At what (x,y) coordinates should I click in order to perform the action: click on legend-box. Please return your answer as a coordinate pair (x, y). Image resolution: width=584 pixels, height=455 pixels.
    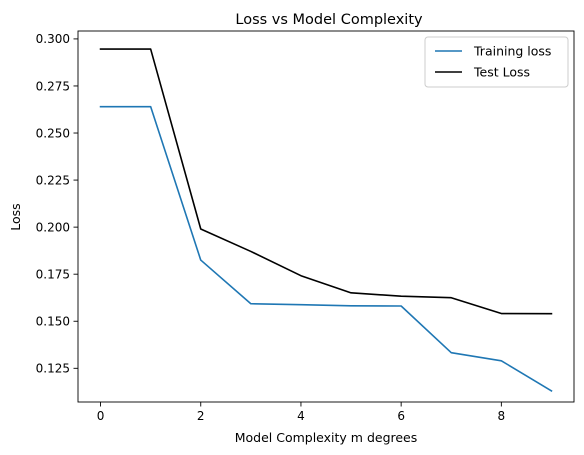
    Looking at the image, I should click on (496, 62).